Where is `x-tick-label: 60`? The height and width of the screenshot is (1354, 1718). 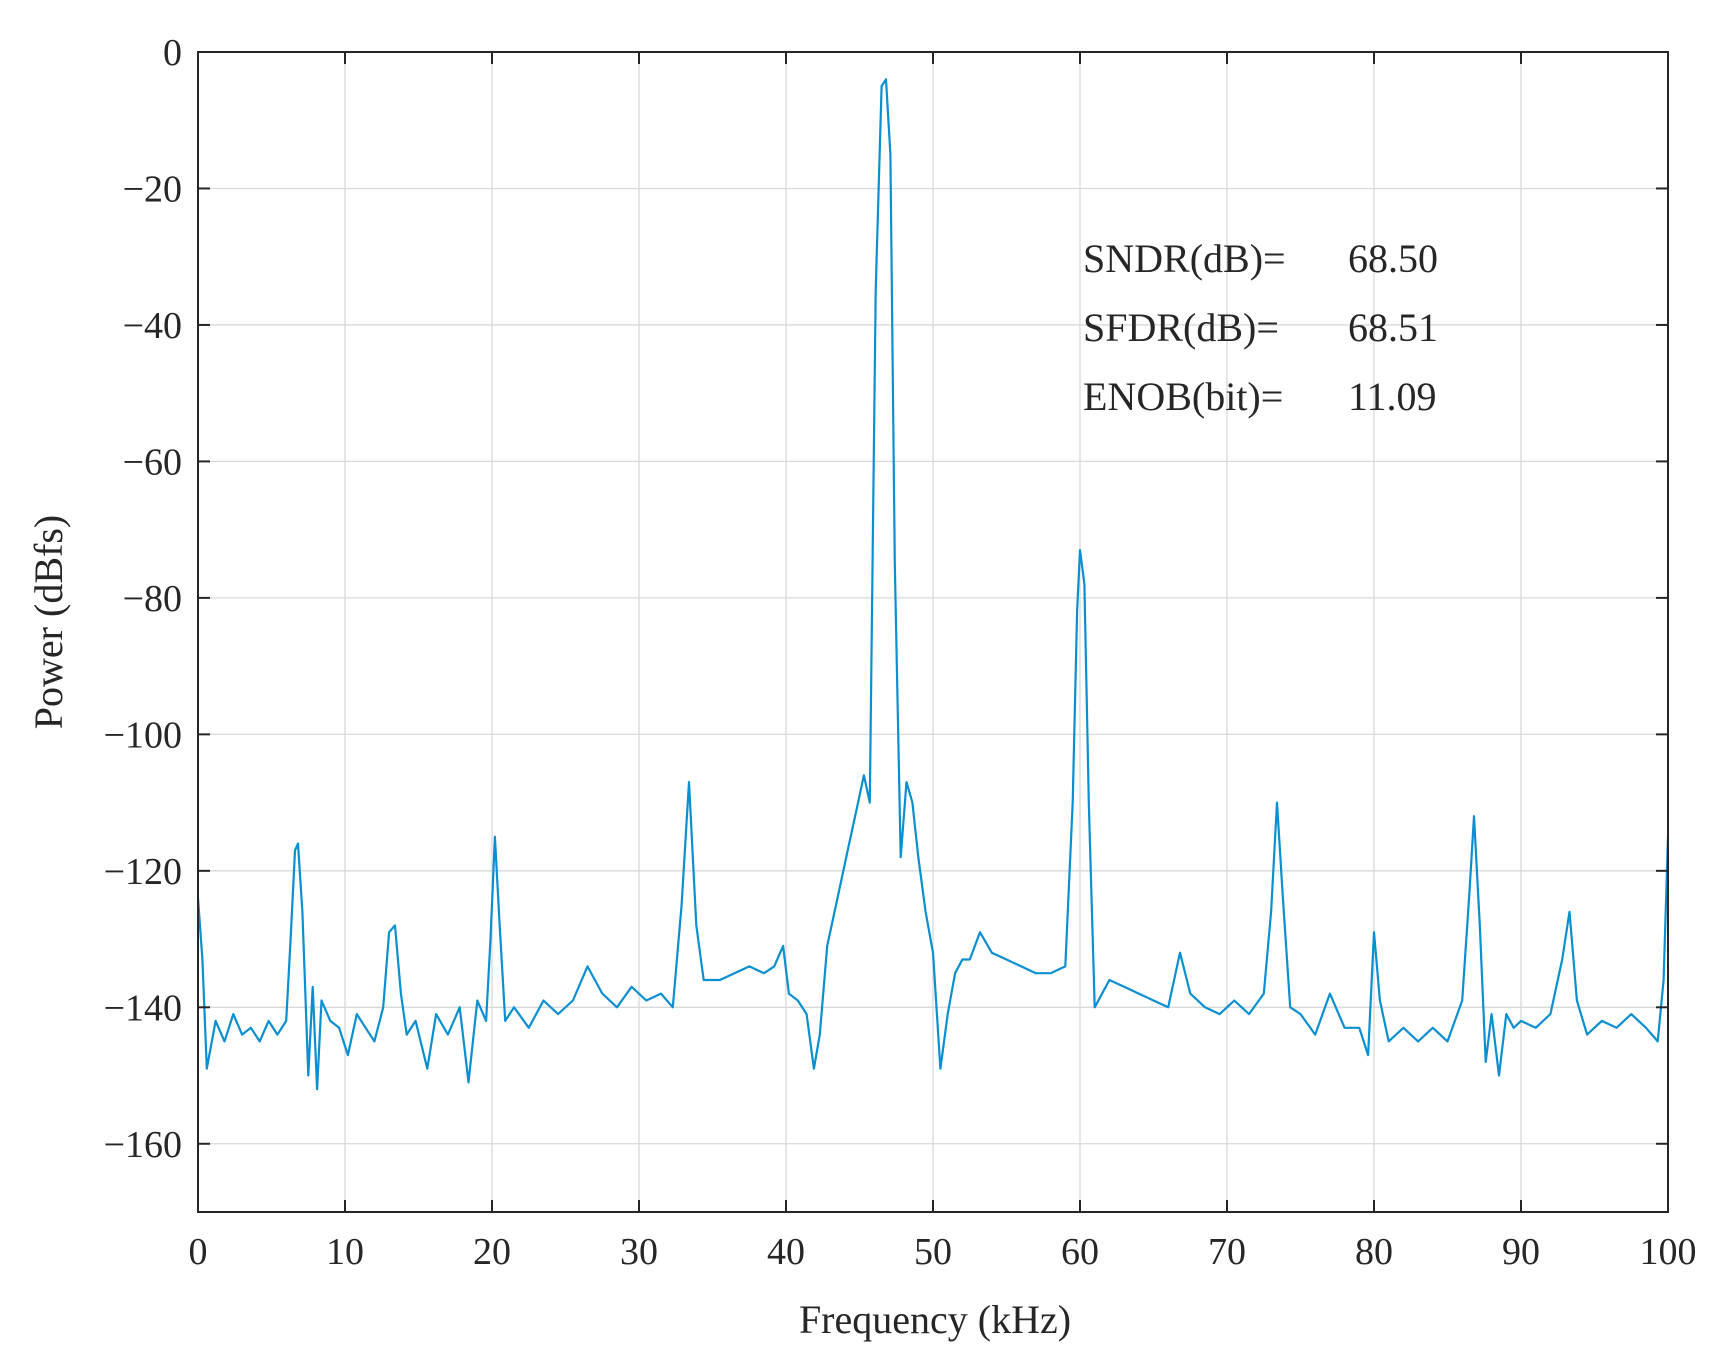 x-tick-label: 60 is located at coordinates (1080, 1252).